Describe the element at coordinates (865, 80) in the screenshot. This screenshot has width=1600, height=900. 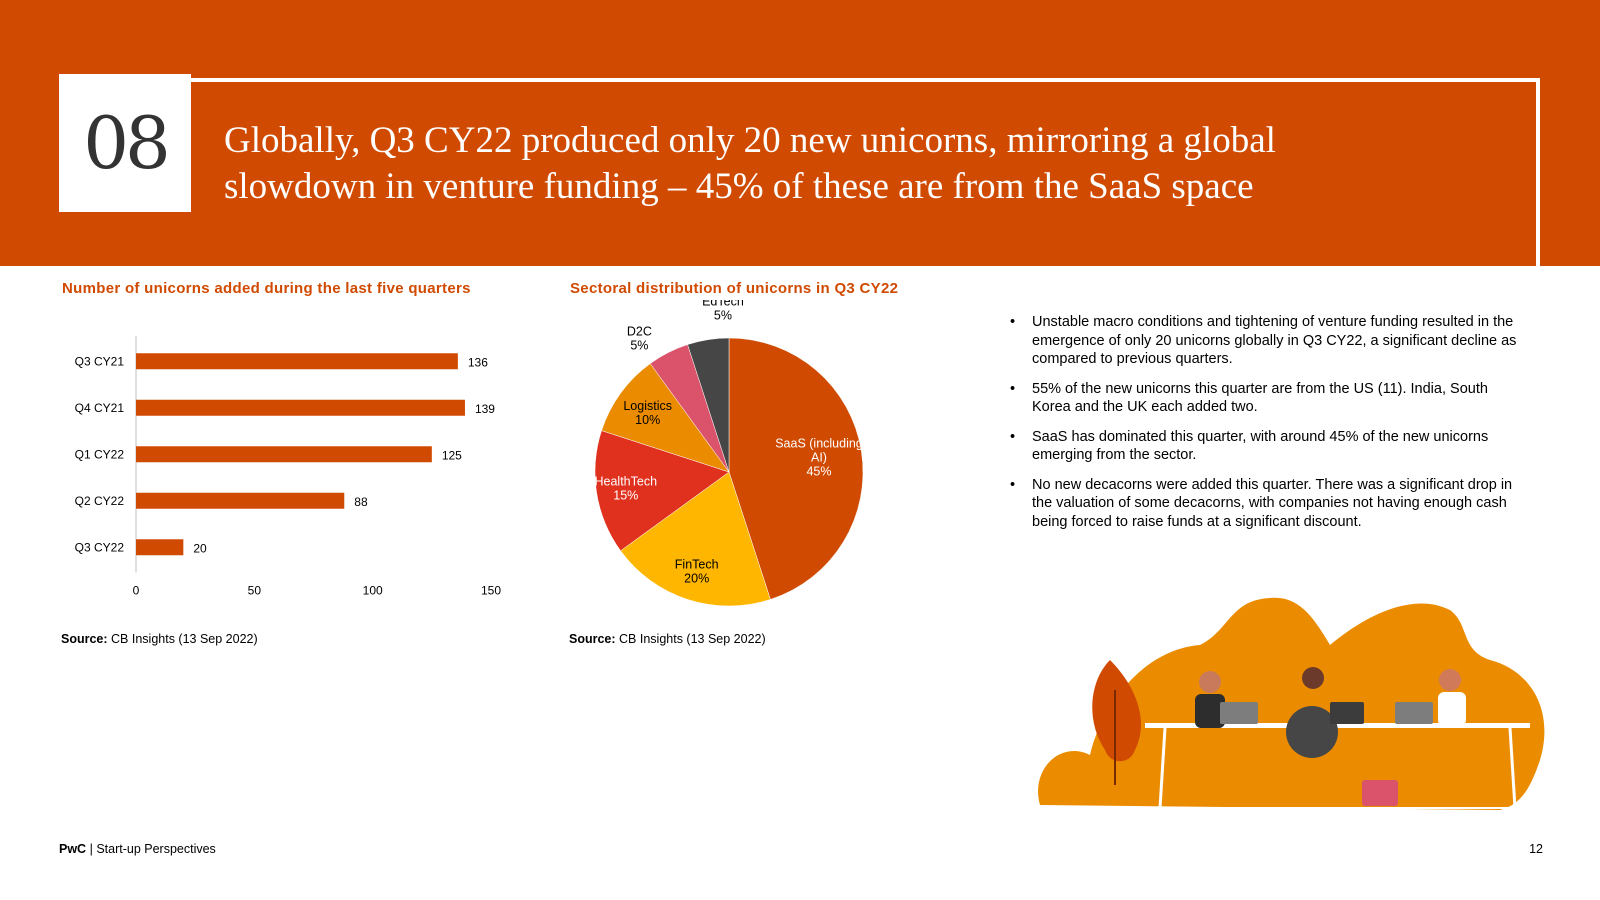
I see `banner-rule-horizontal` at that location.